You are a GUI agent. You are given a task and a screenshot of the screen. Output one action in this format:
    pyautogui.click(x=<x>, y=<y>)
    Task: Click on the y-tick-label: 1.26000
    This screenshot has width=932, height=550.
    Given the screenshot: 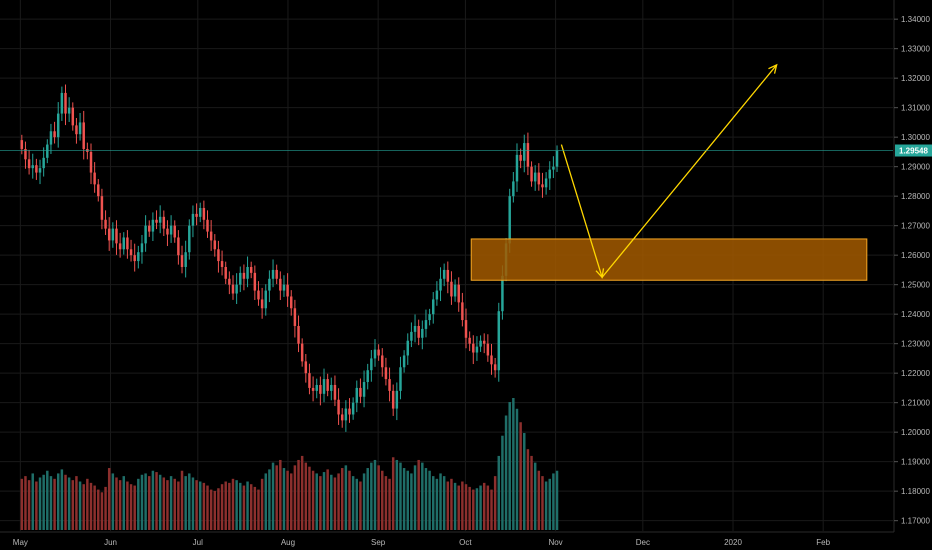 What is the action you would take?
    pyautogui.click(x=915, y=255)
    